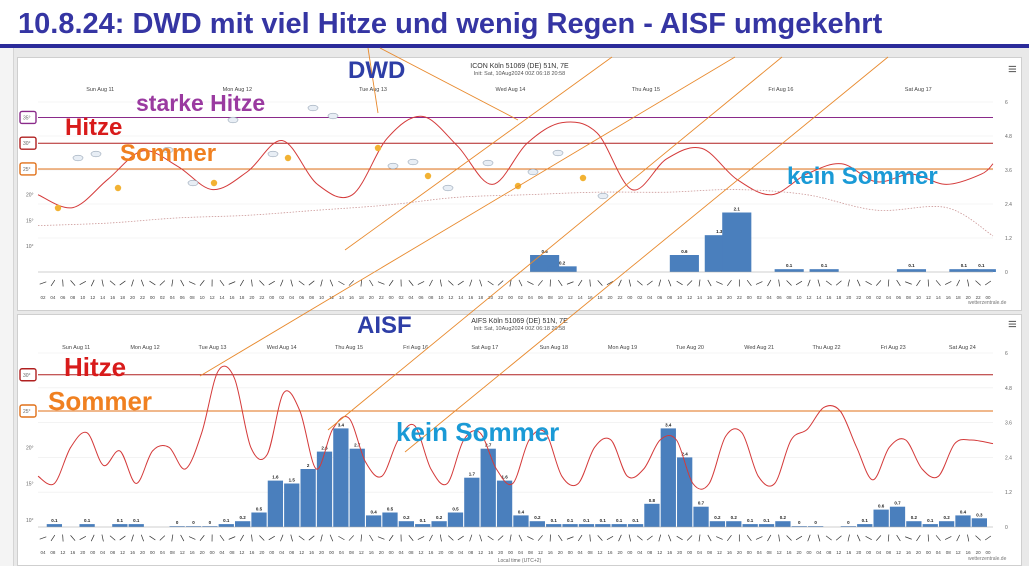 The image size is (1029, 566). Describe the element at coordinates (384, 325) in the screenshot. I see `aisf-label-text: AISF` at that location.